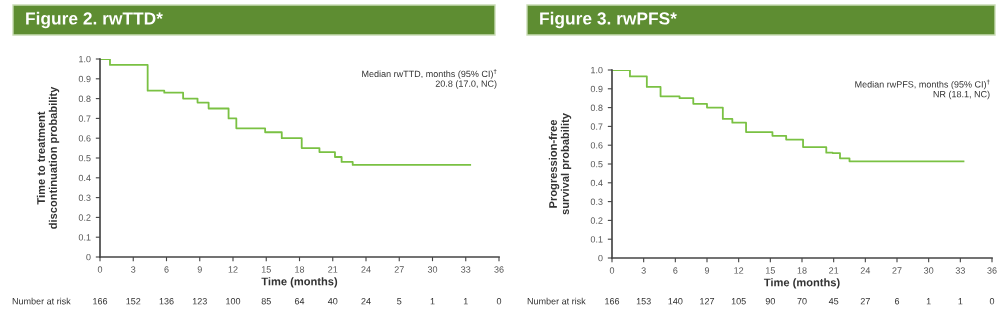 Image resolution: width=1006 pixels, height=321 pixels. I want to click on text: 123, so click(199, 301).